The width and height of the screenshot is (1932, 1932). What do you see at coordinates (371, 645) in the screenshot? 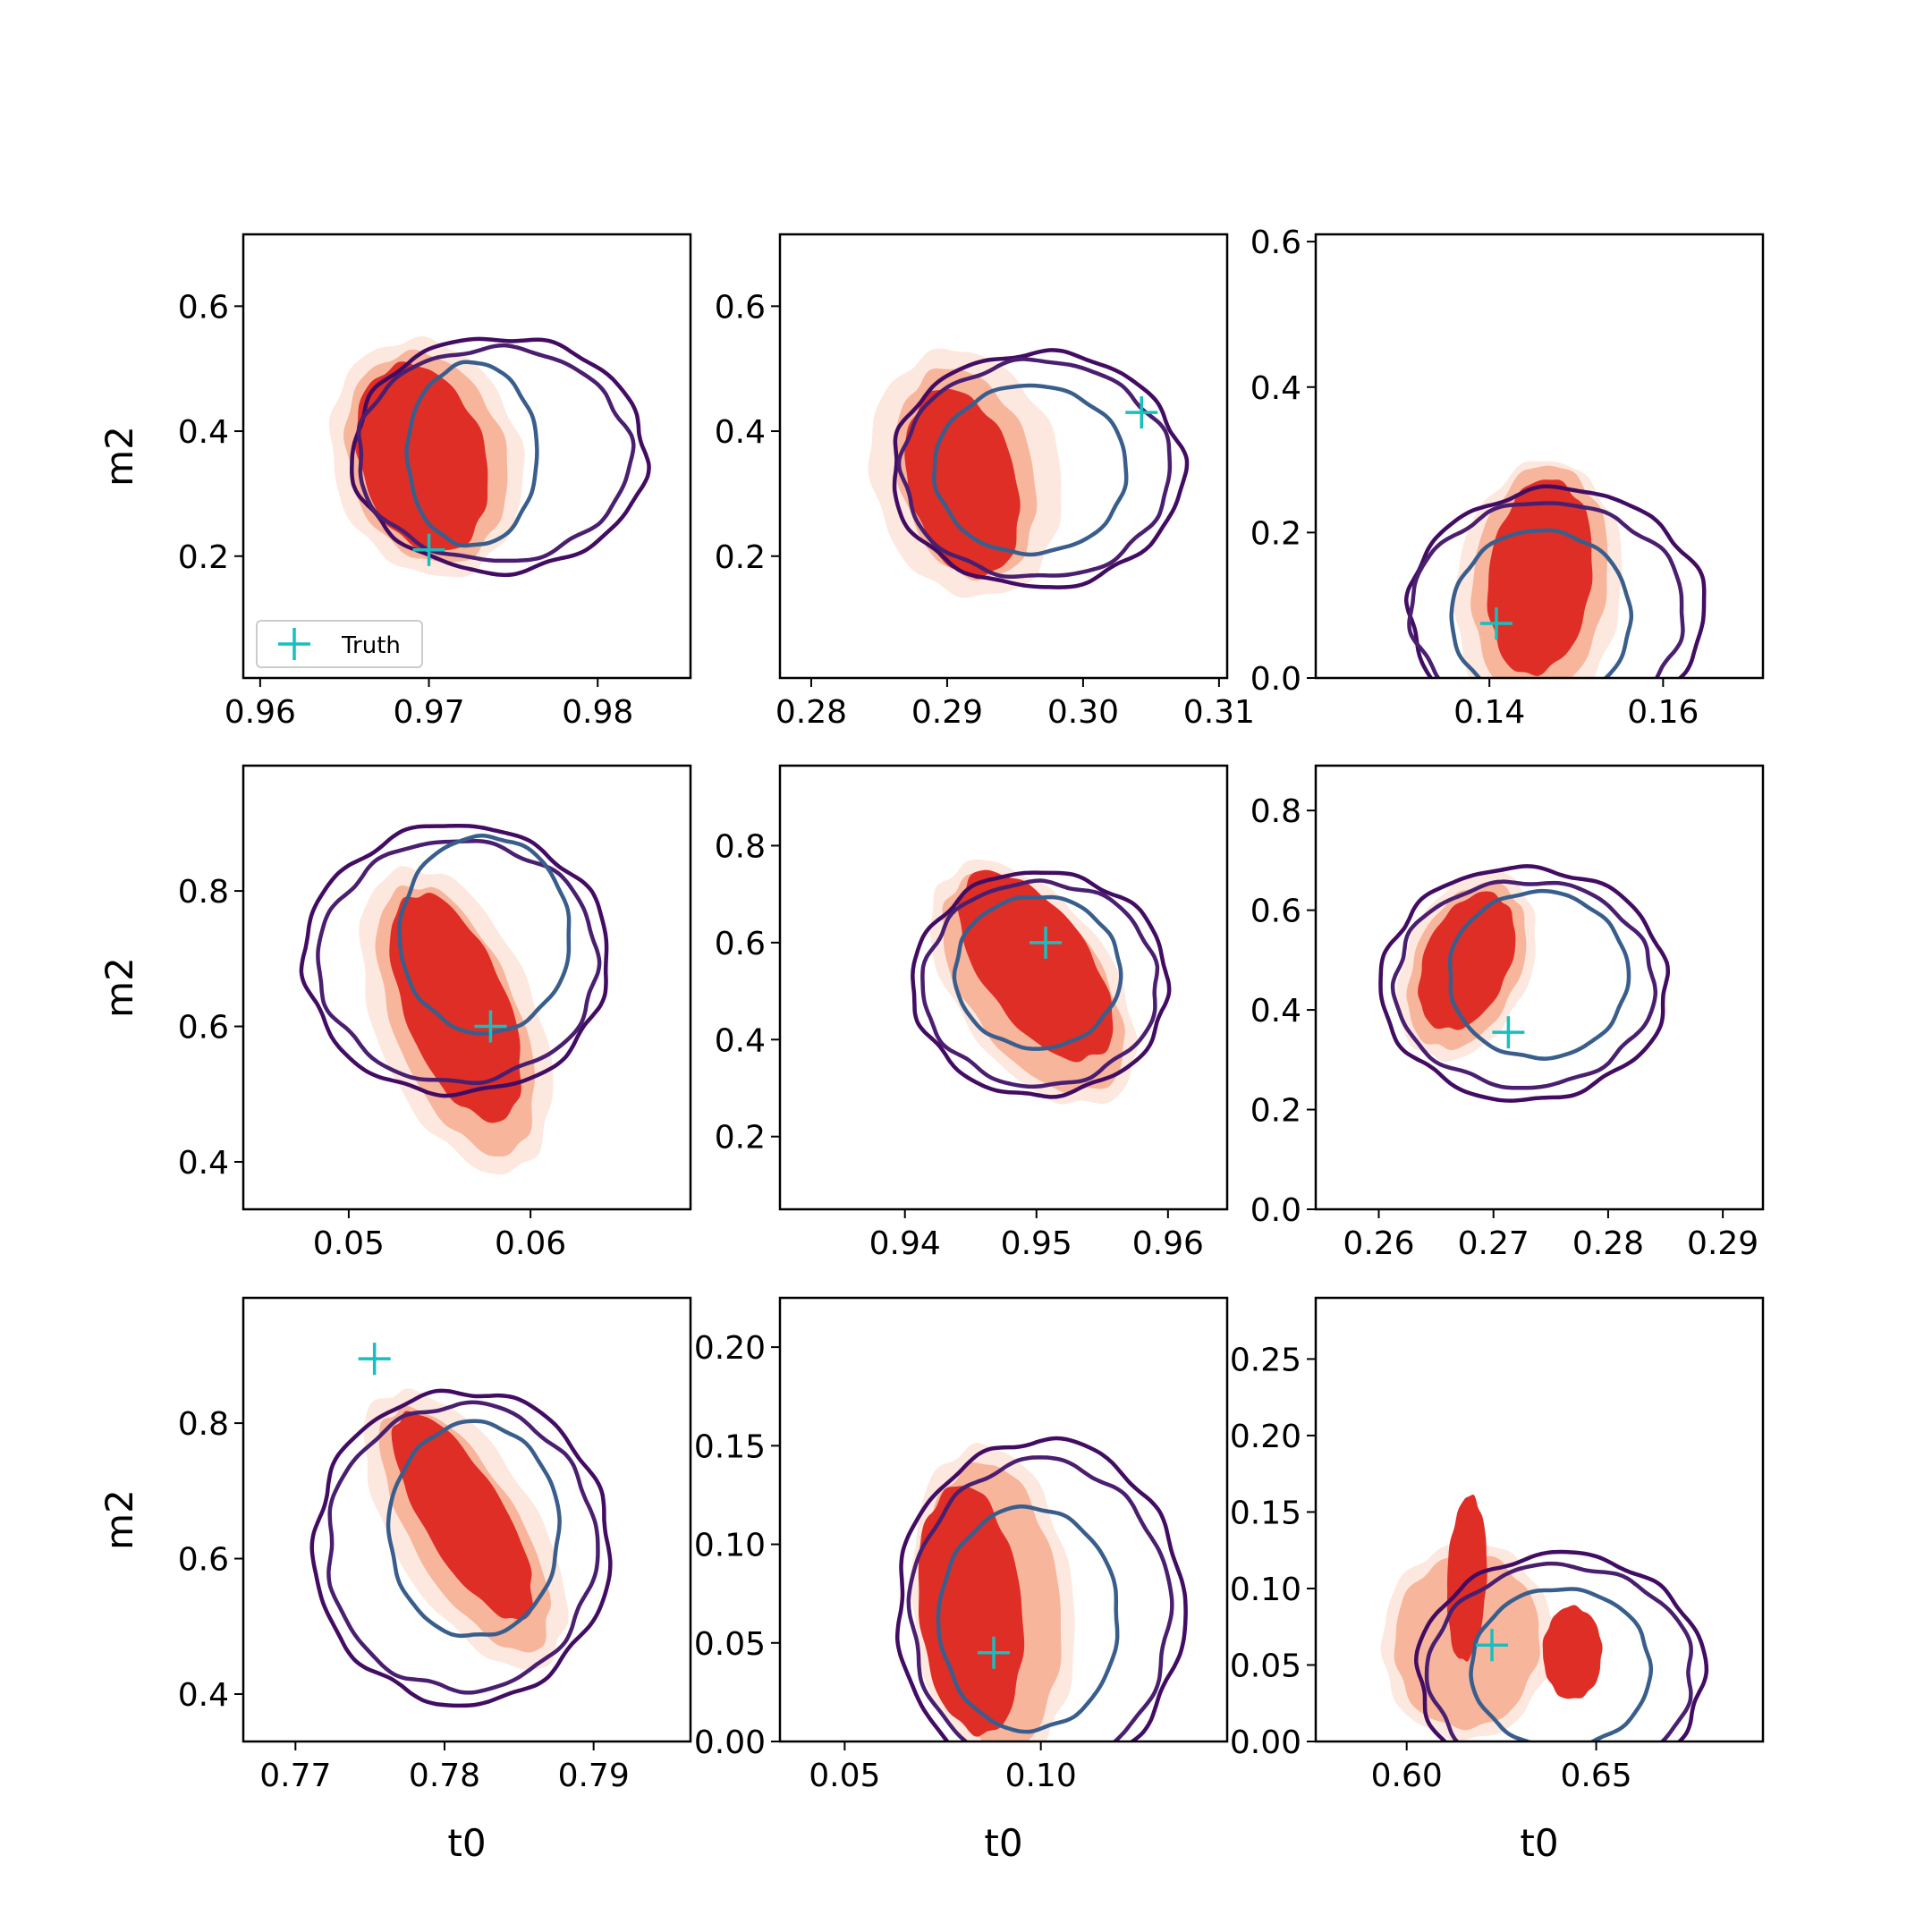
I see `legend-label: Truth` at bounding box center [371, 645].